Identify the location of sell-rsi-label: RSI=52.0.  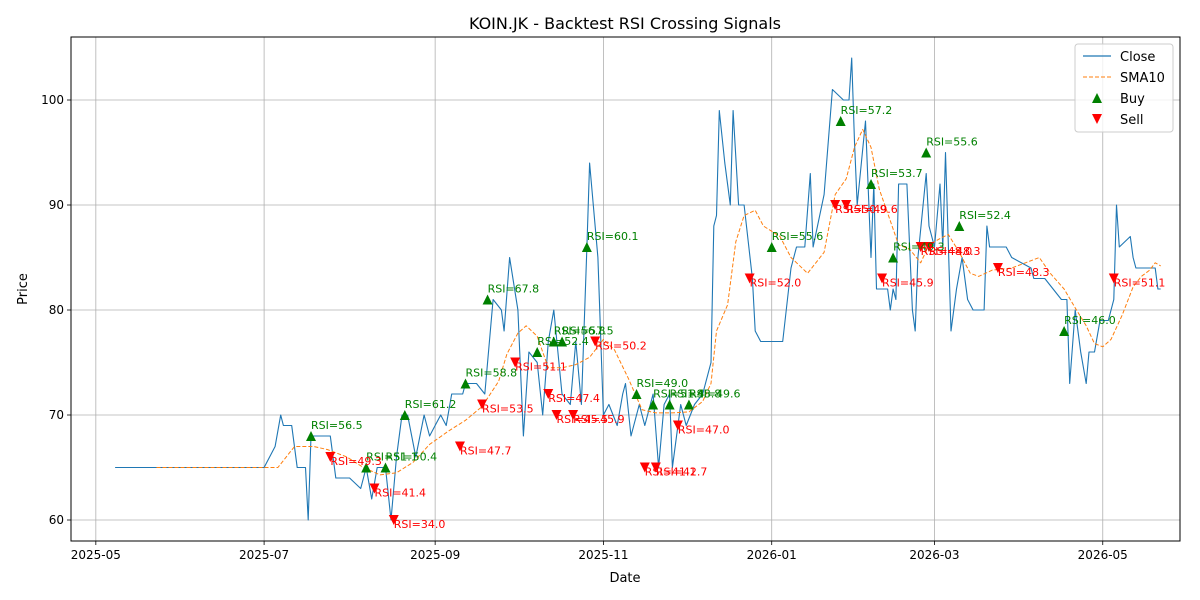
(776, 283).